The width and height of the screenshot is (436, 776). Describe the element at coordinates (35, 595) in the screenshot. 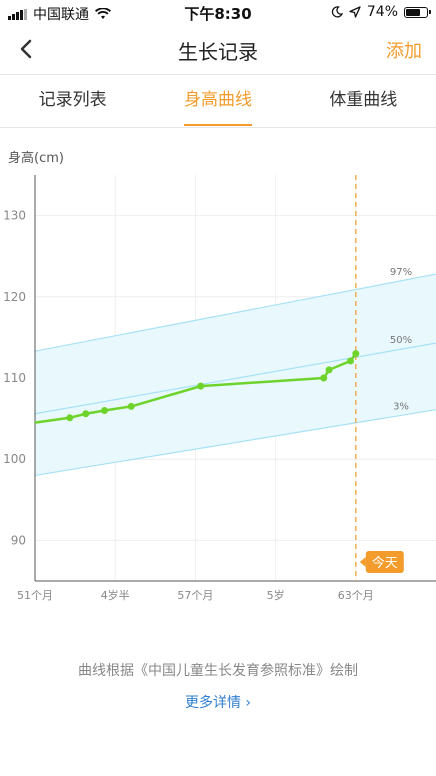

I see `x-tick-label: 51个月` at that location.